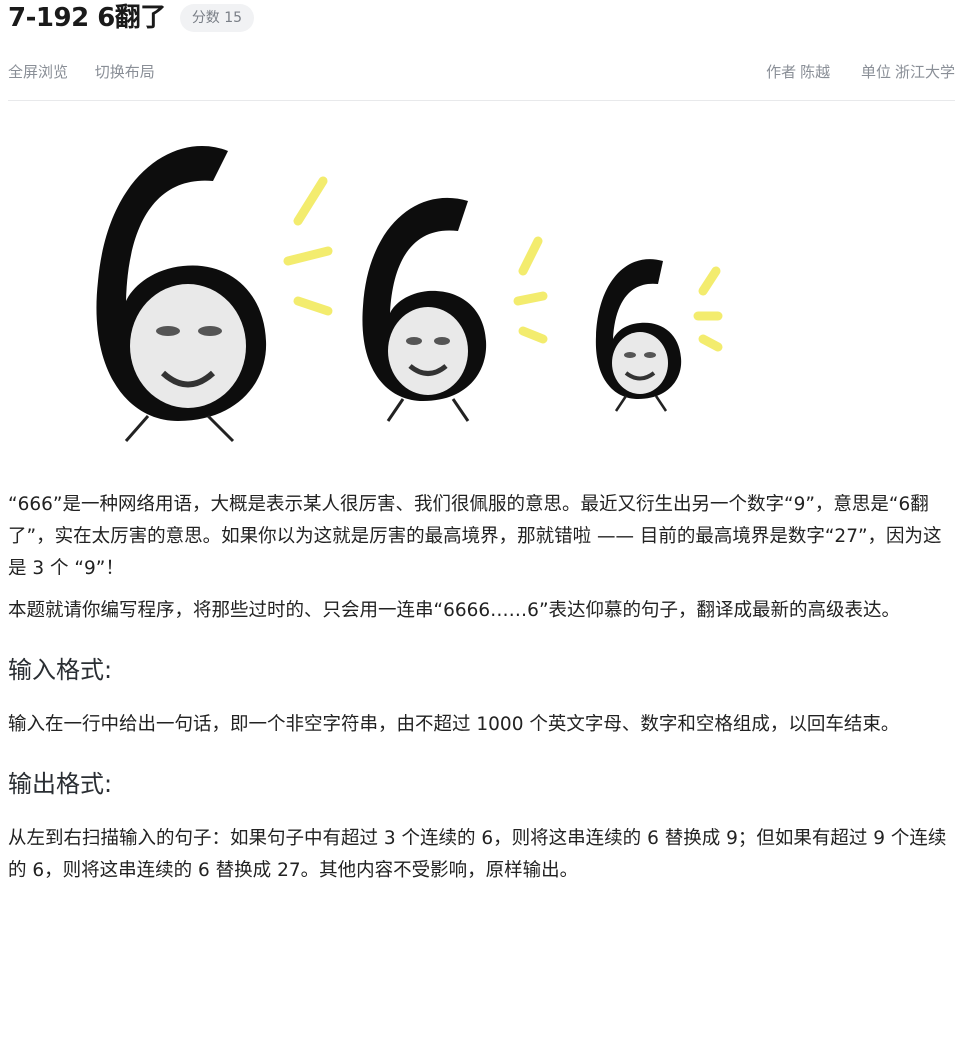  What do you see at coordinates (424, 309) in the screenshot?
I see `medium-six-figure` at bounding box center [424, 309].